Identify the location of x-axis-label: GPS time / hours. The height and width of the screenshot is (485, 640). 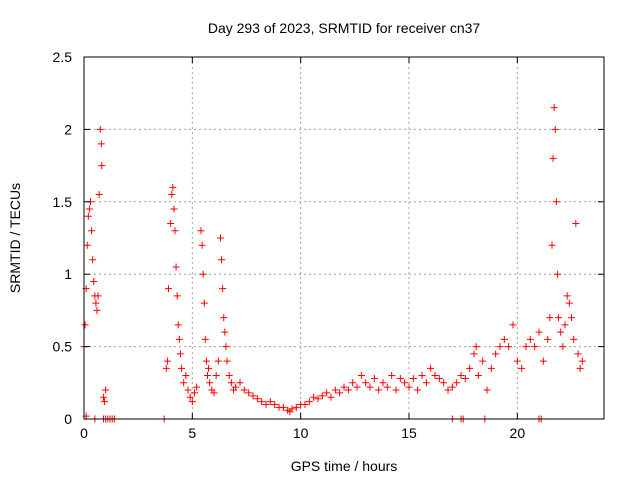
(344, 466).